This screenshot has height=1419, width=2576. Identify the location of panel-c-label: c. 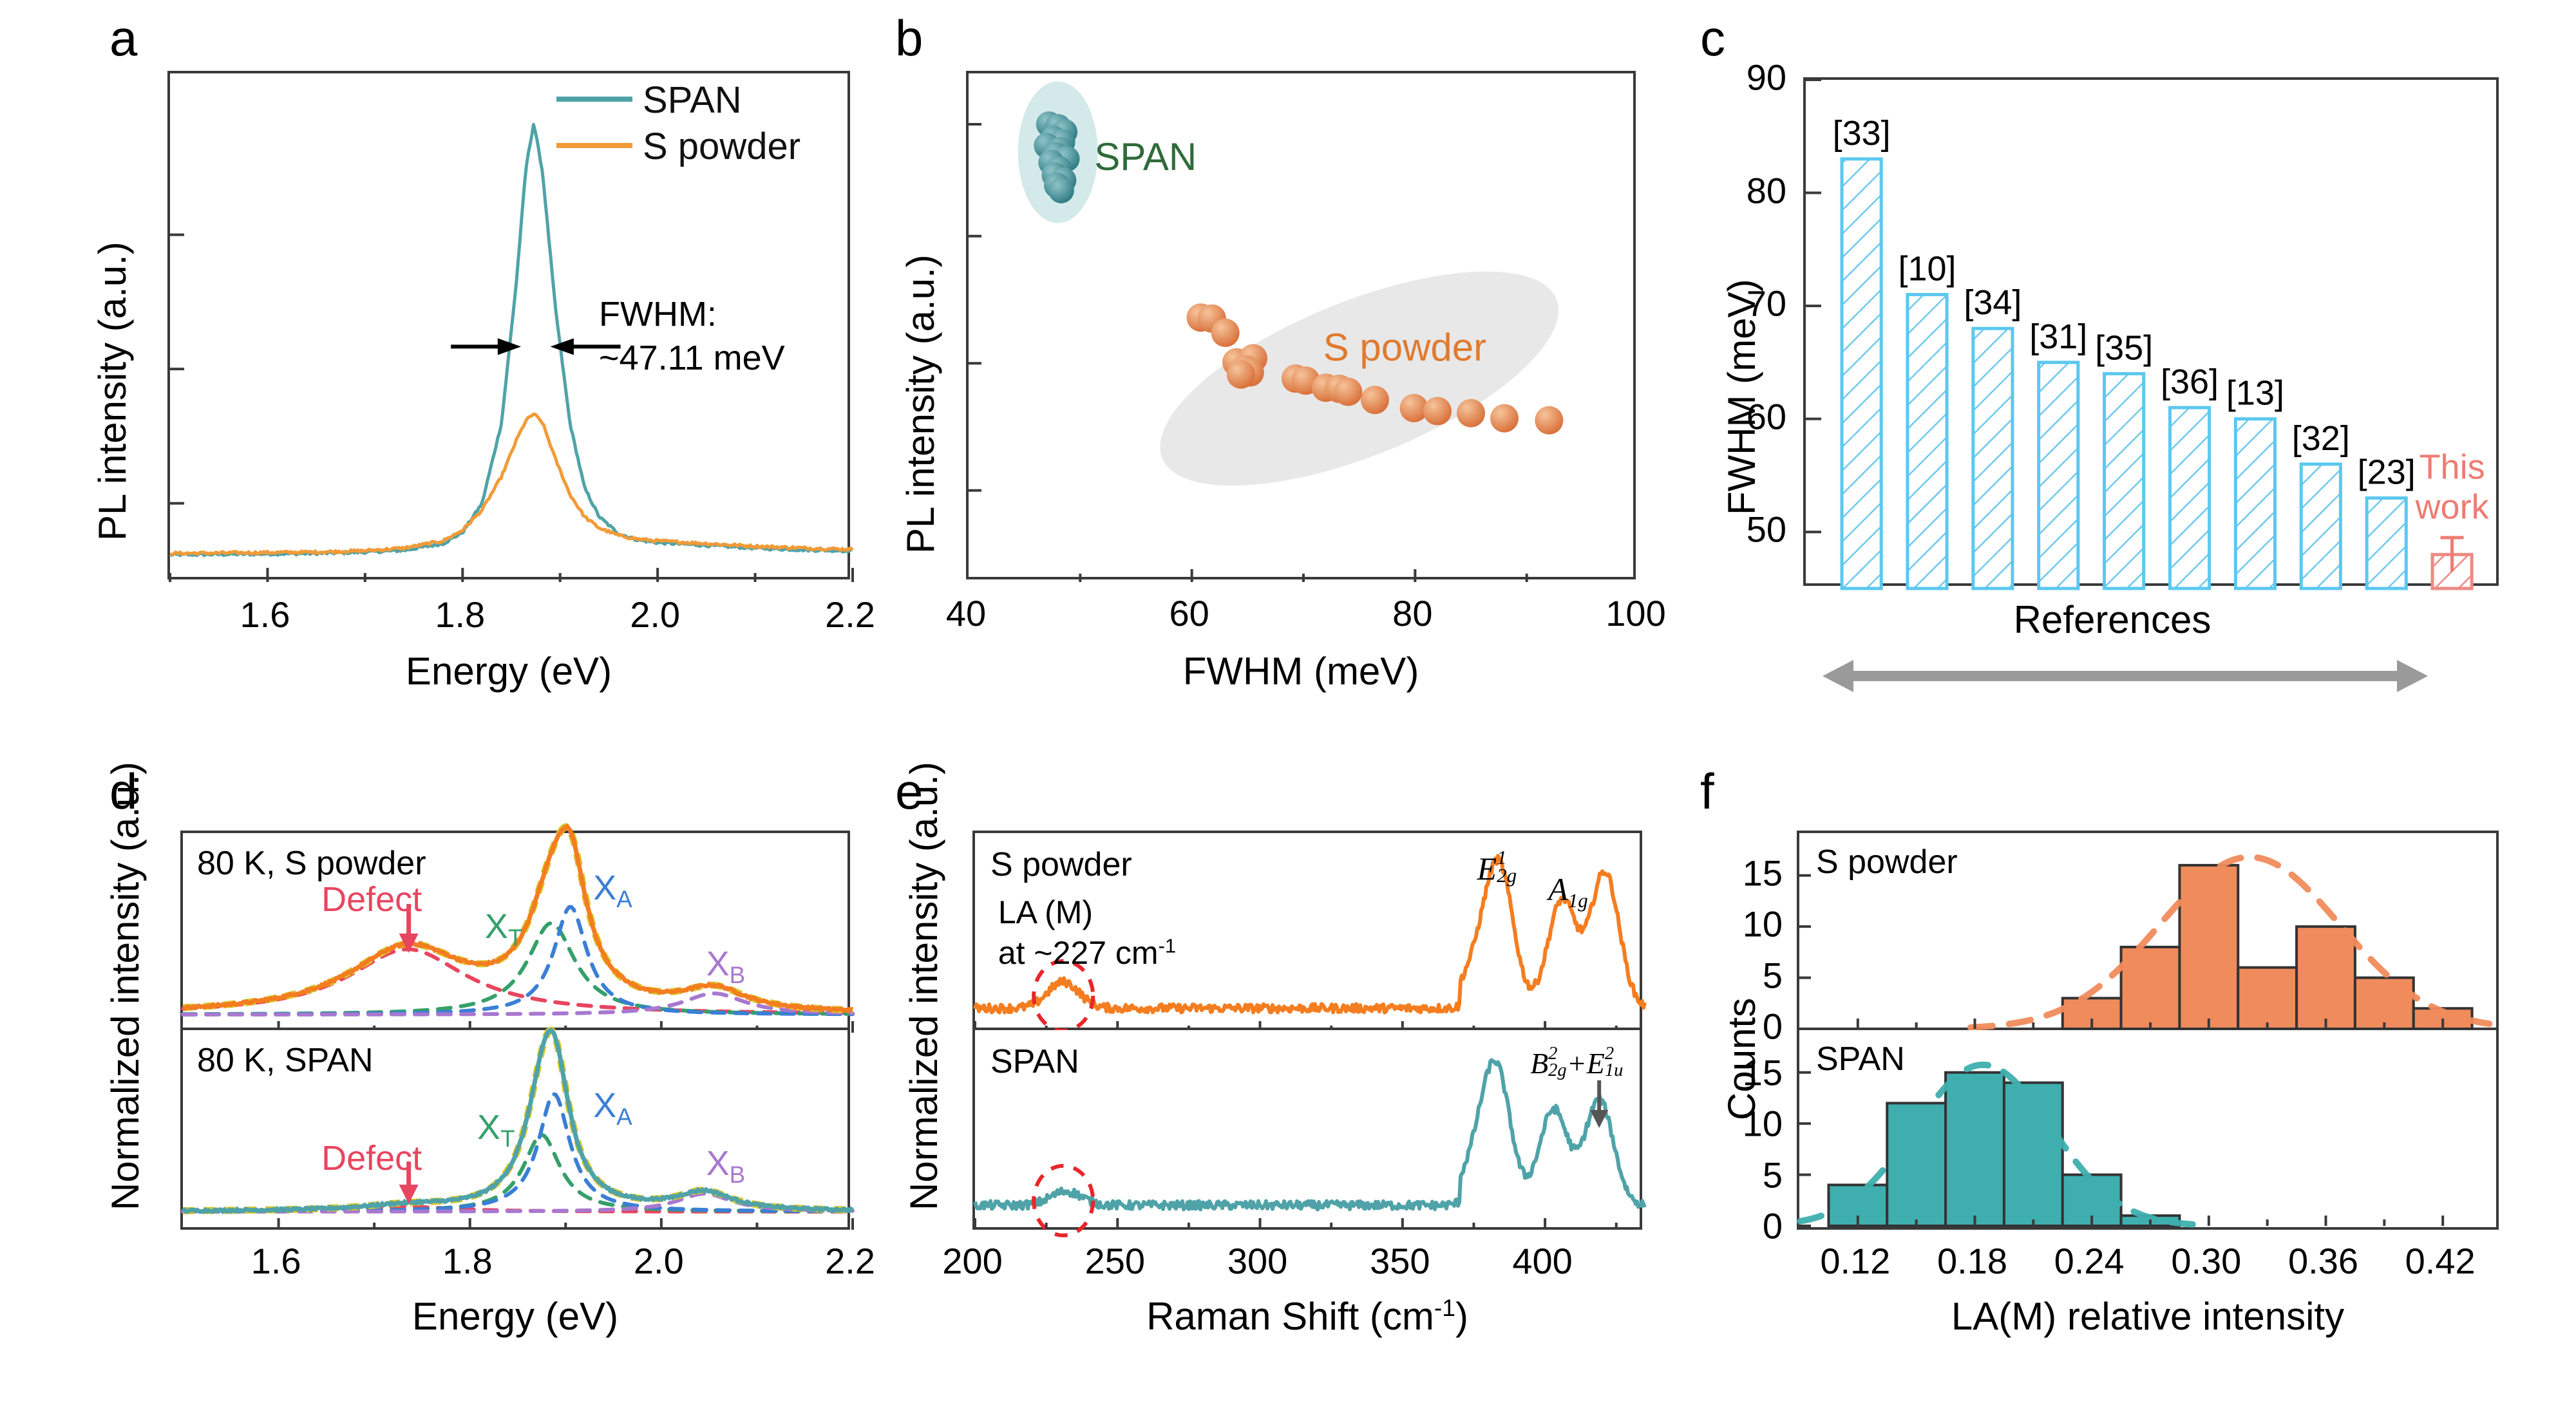
(1713, 38).